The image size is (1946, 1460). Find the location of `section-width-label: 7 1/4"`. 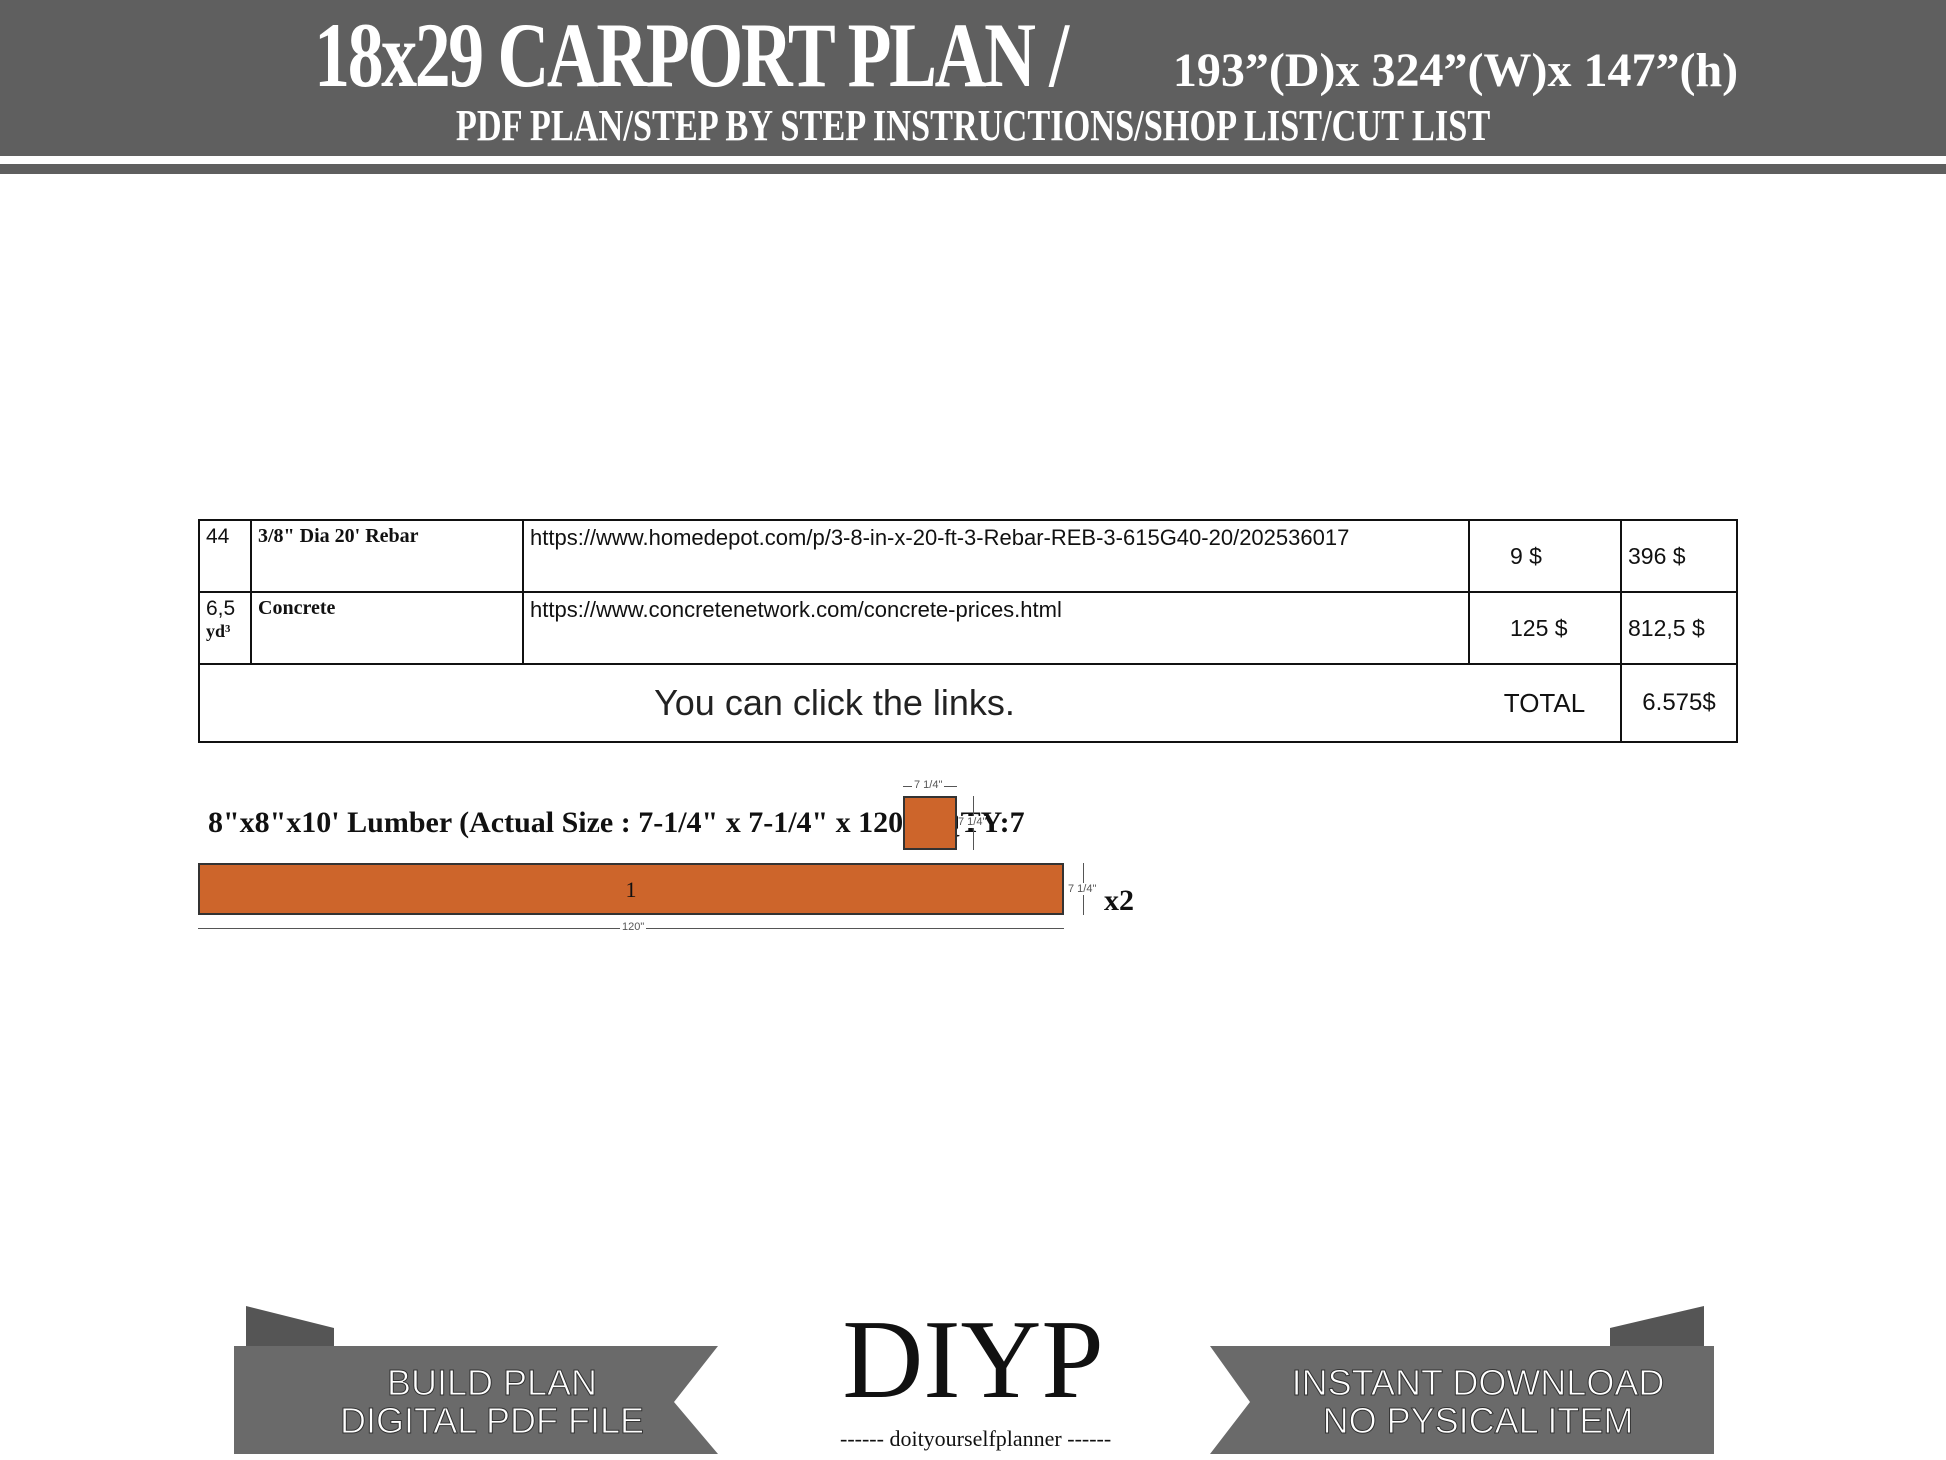

section-width-label: 7 1/4" is located at coordinates (928, 785).